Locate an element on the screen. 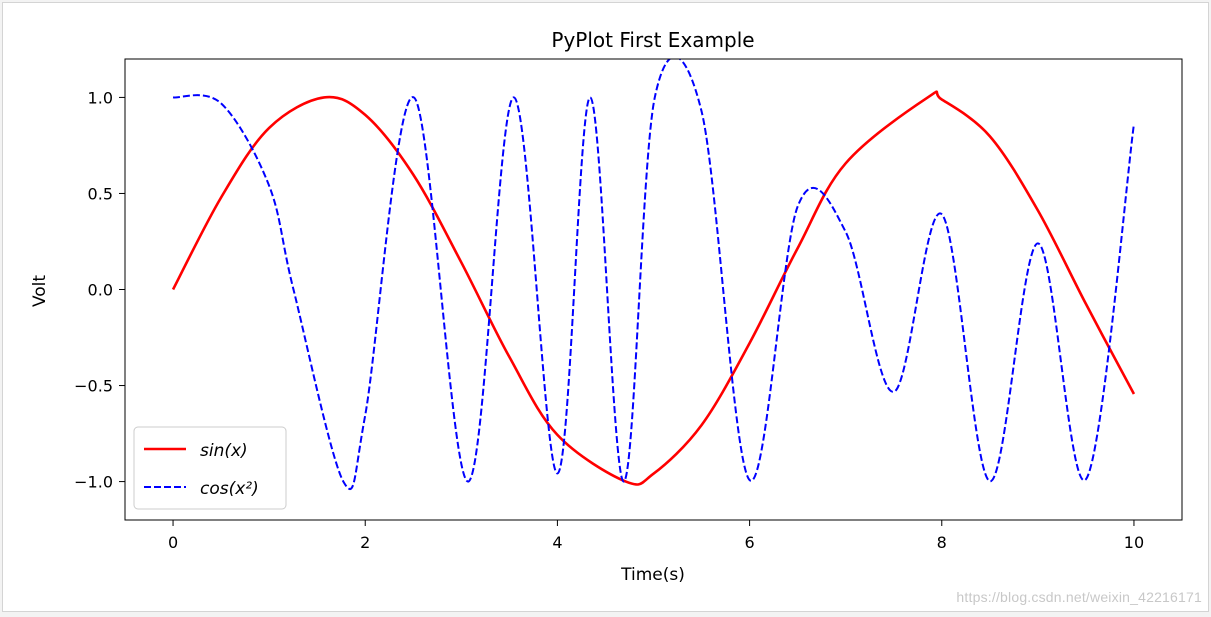  x-tick-label: 10 is located at coordinates (1134, 542).